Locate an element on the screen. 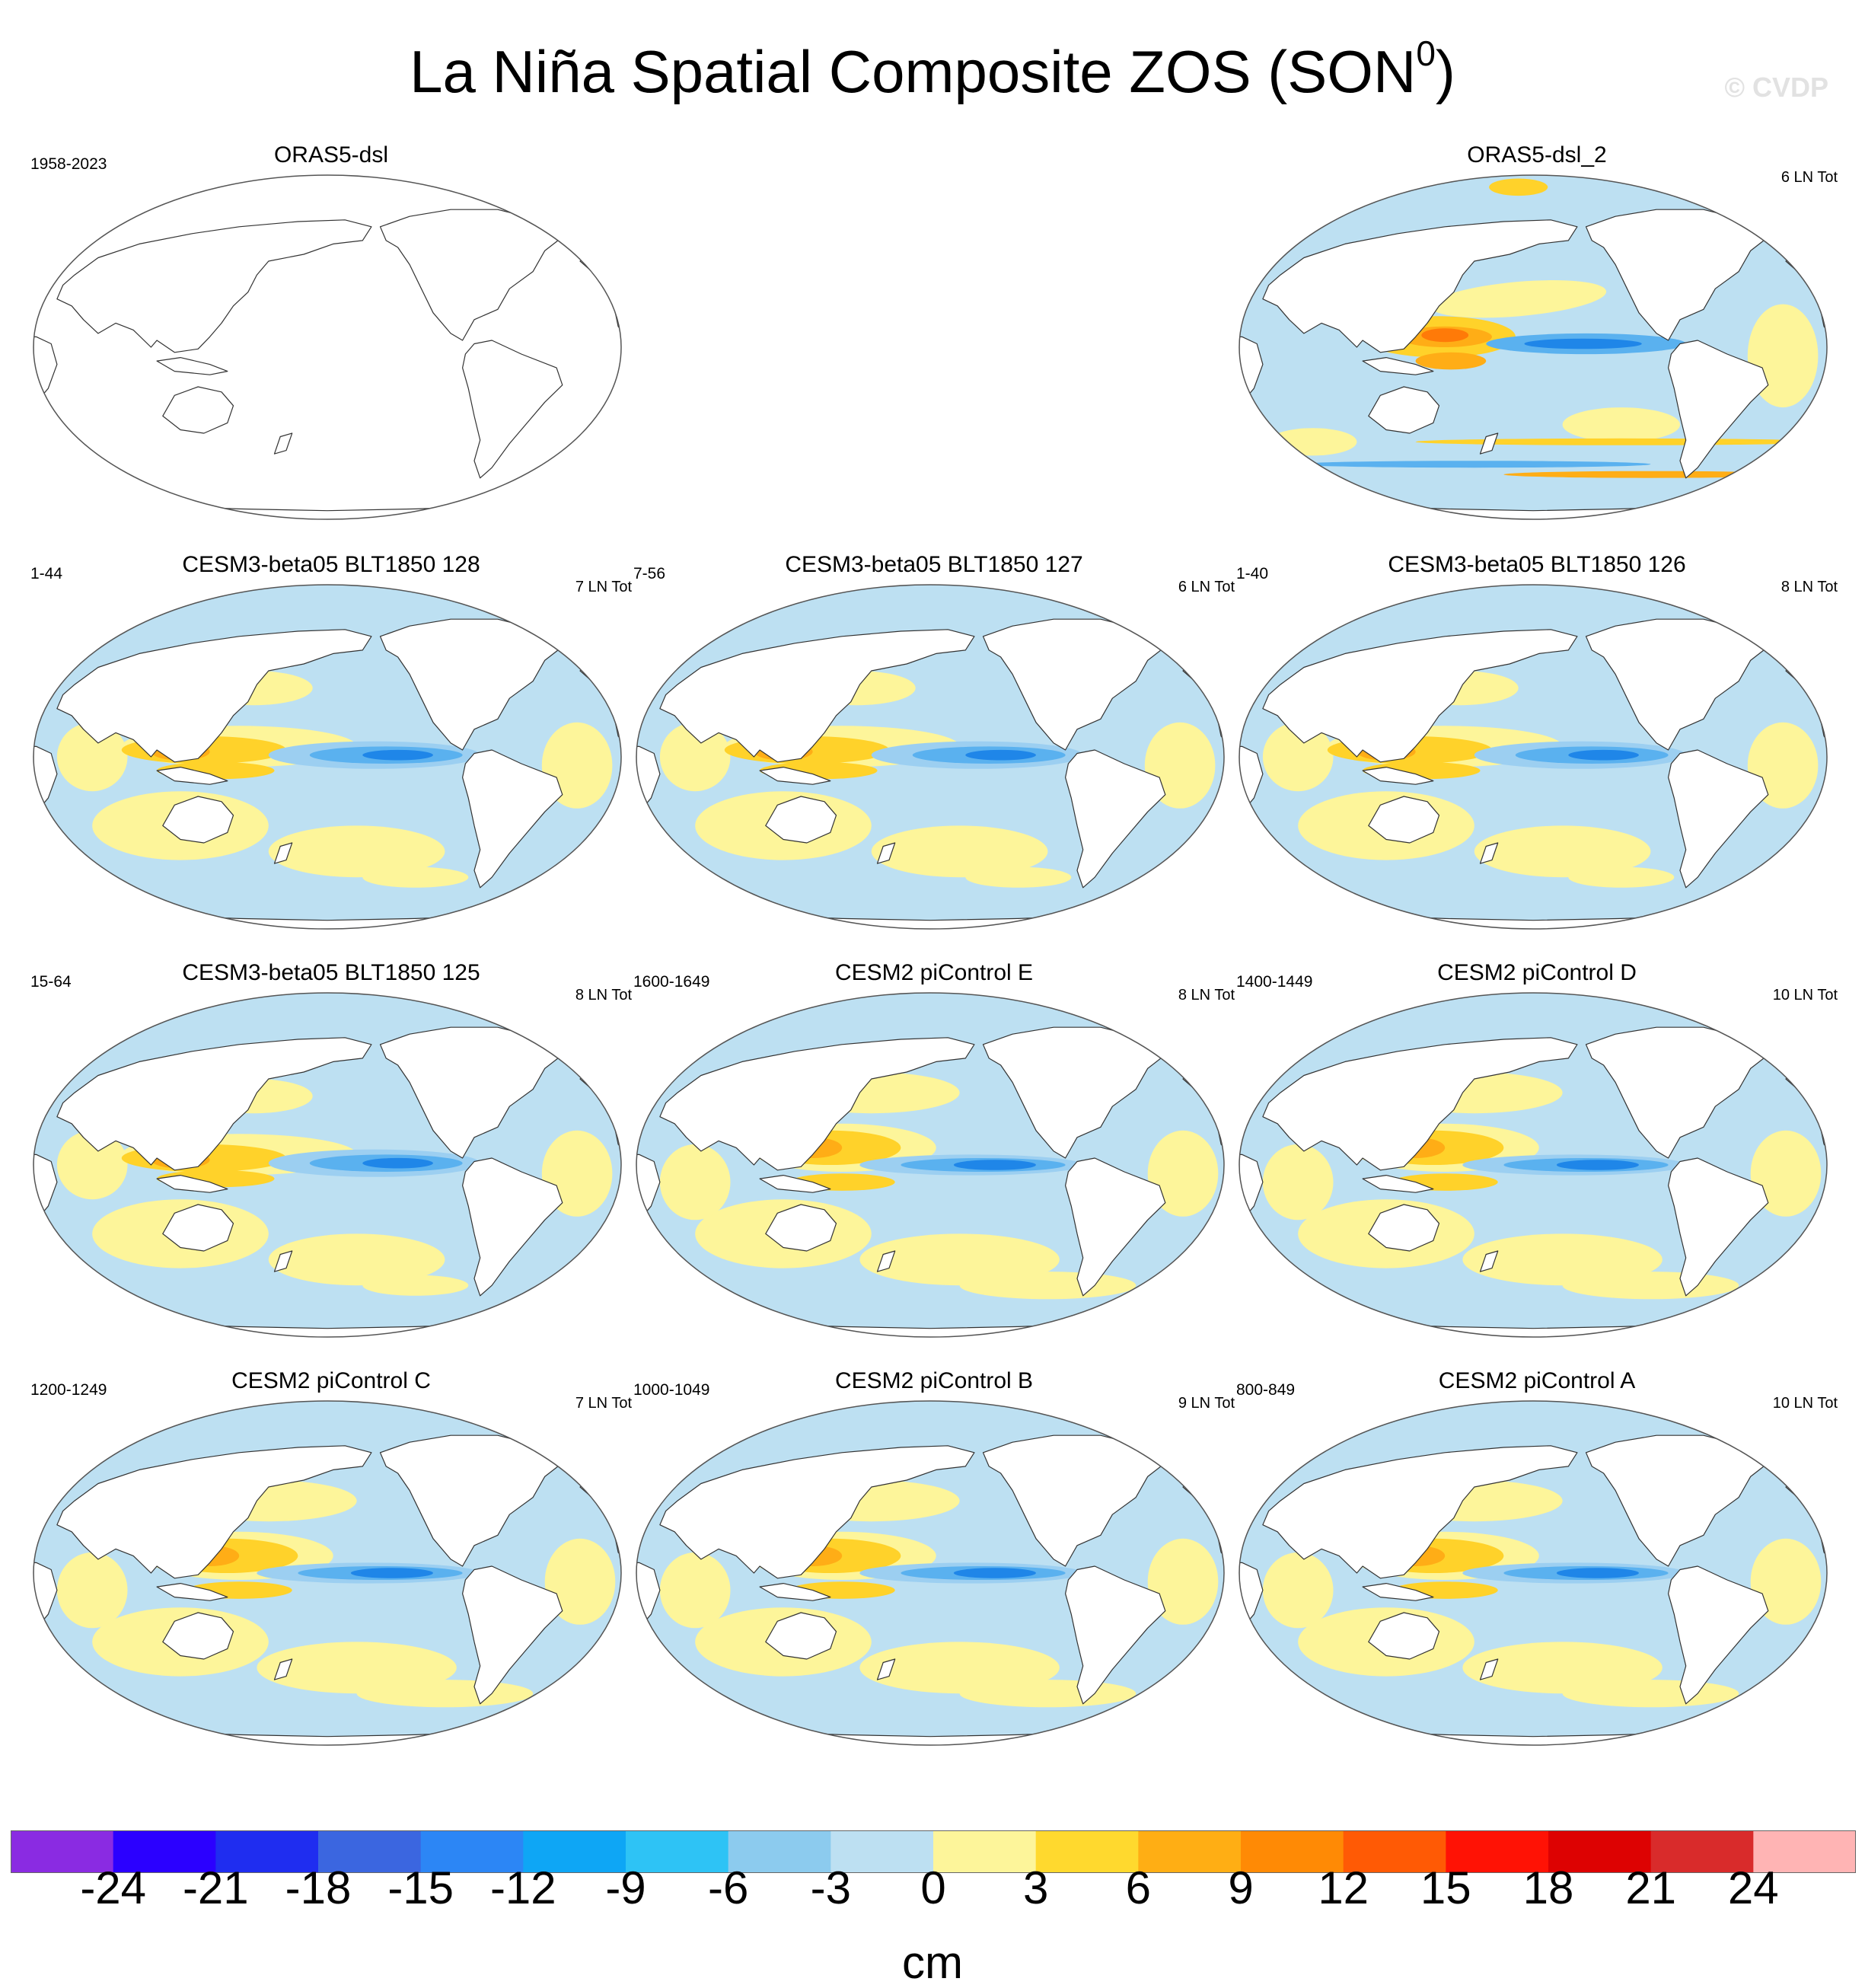 The width and height of the screenshot is (1865, 1988). colorbar-tick-label: -21 is located at coordinates (216, 1884).